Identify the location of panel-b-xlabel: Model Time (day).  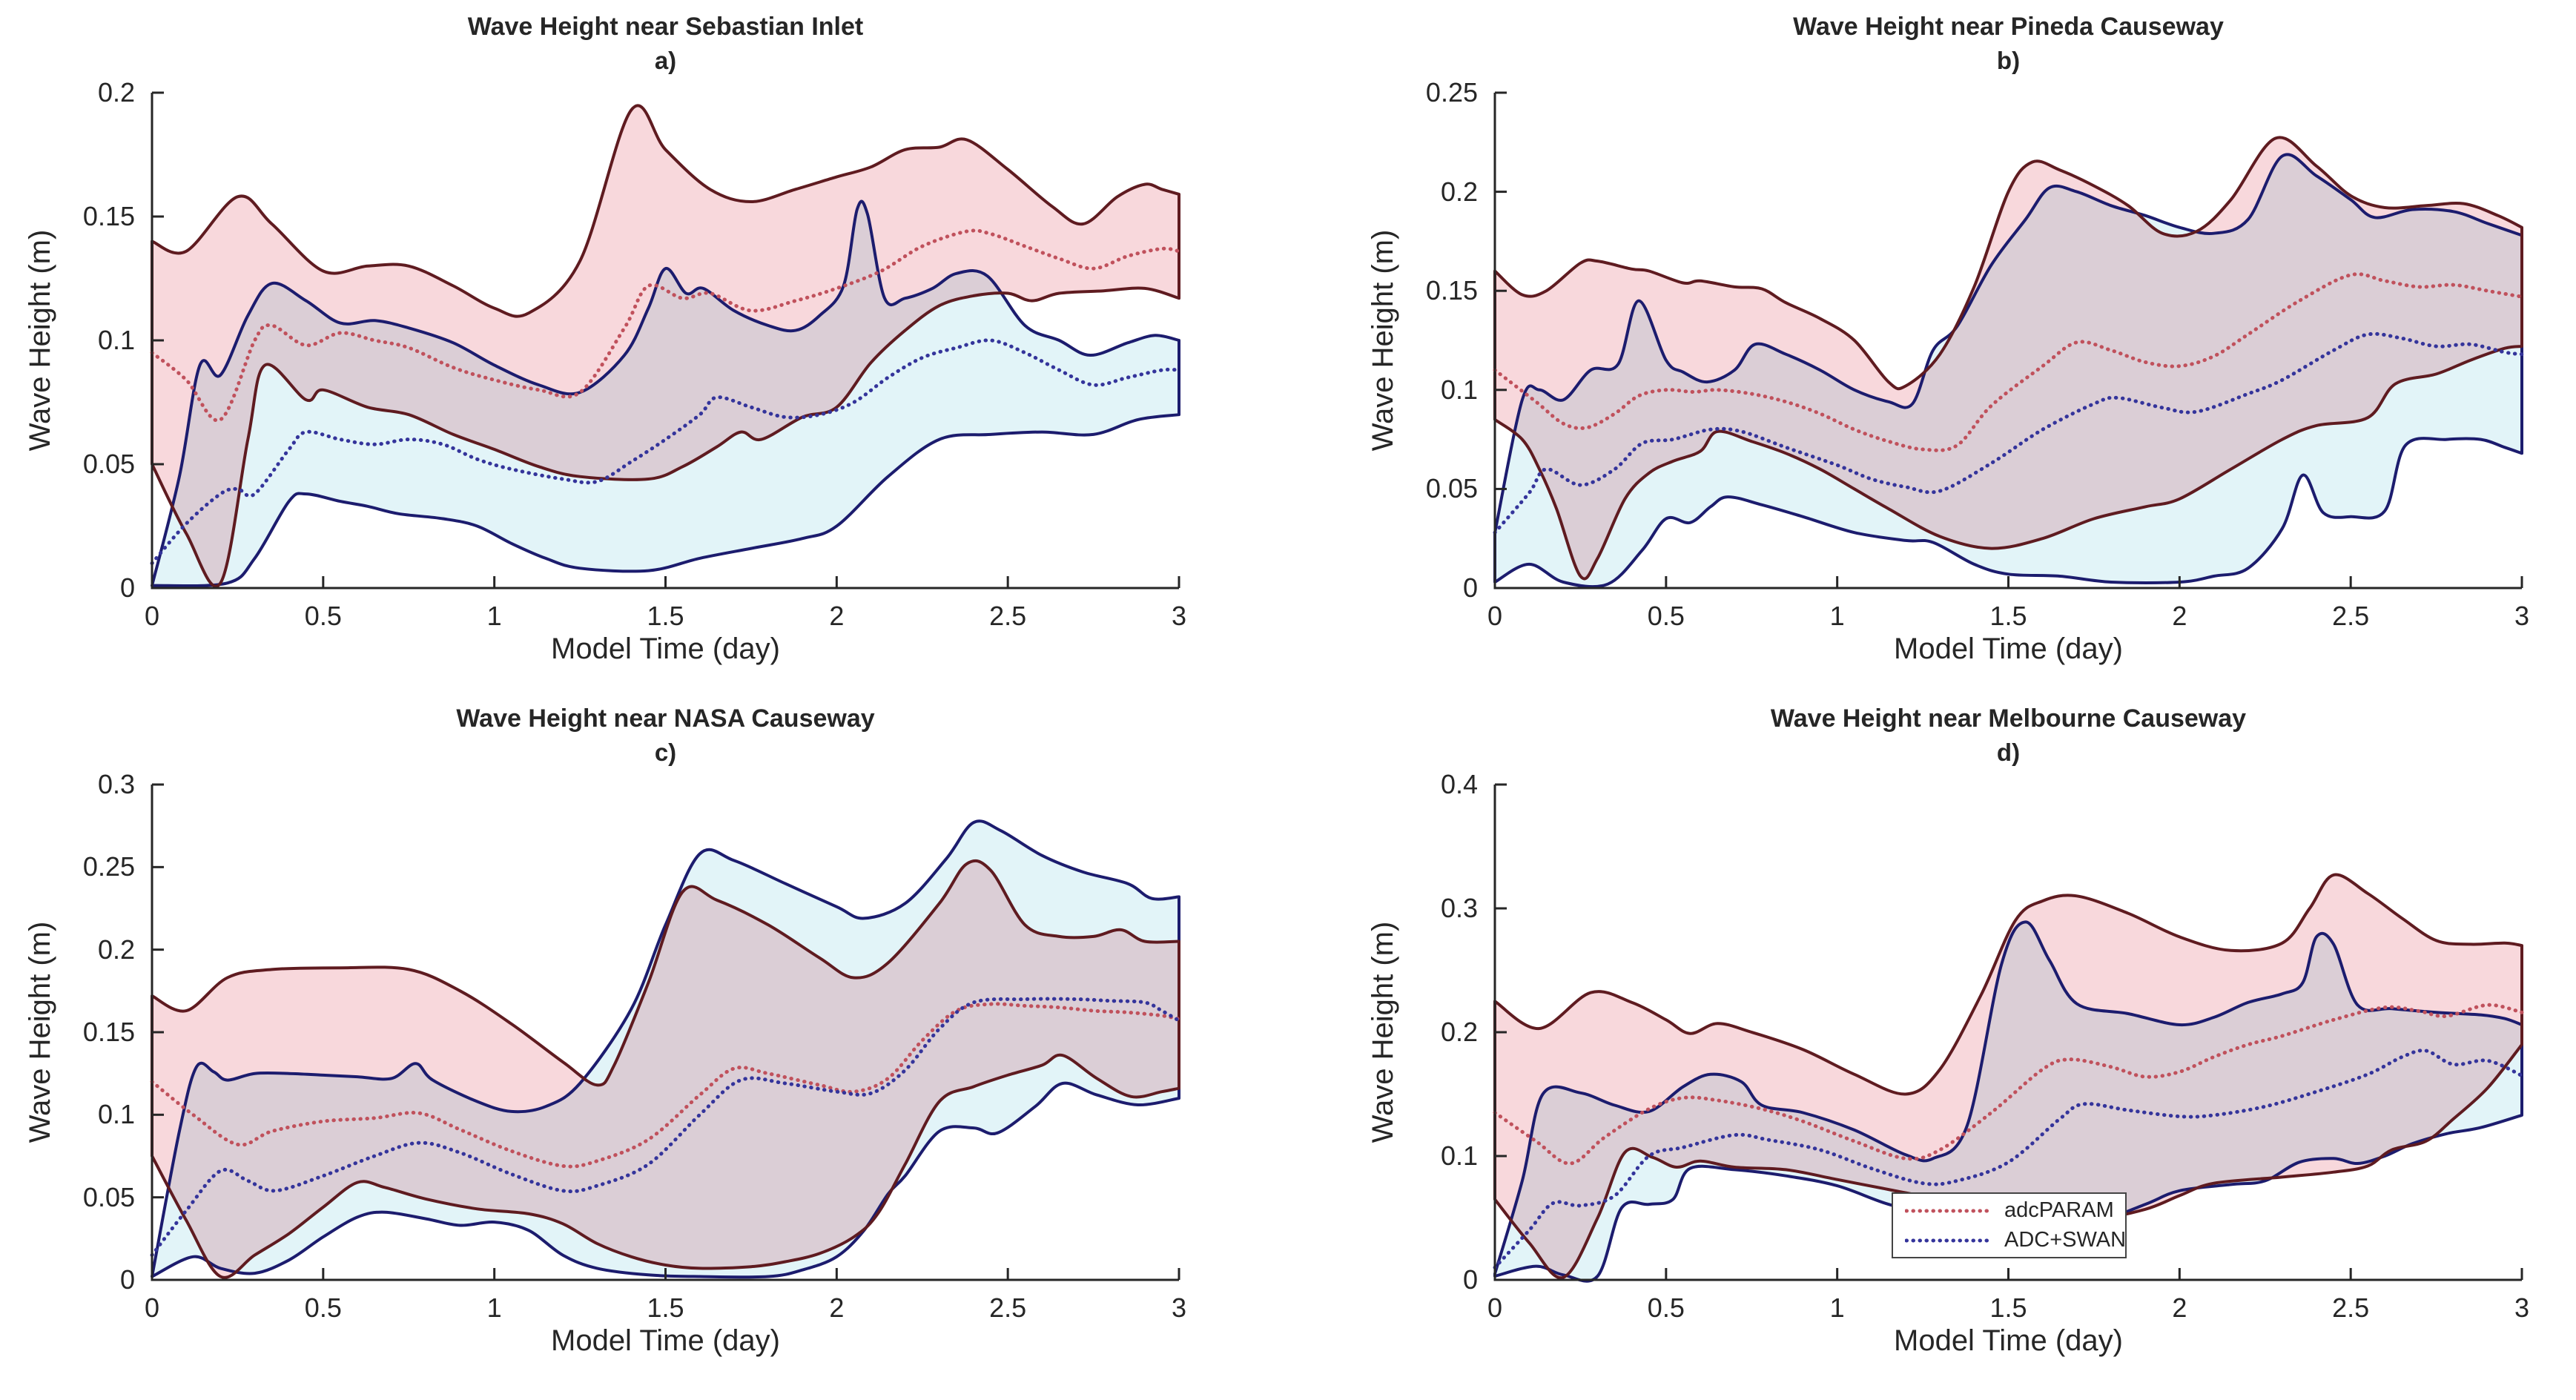
(2008, 649).